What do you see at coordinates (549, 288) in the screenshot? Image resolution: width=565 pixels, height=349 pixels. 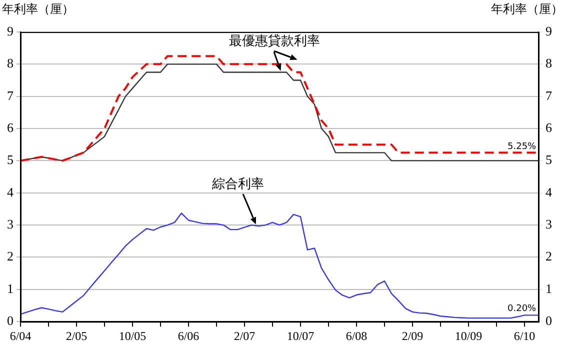 I see `y2-tick-label: 1` at bounding box center [549, 288].